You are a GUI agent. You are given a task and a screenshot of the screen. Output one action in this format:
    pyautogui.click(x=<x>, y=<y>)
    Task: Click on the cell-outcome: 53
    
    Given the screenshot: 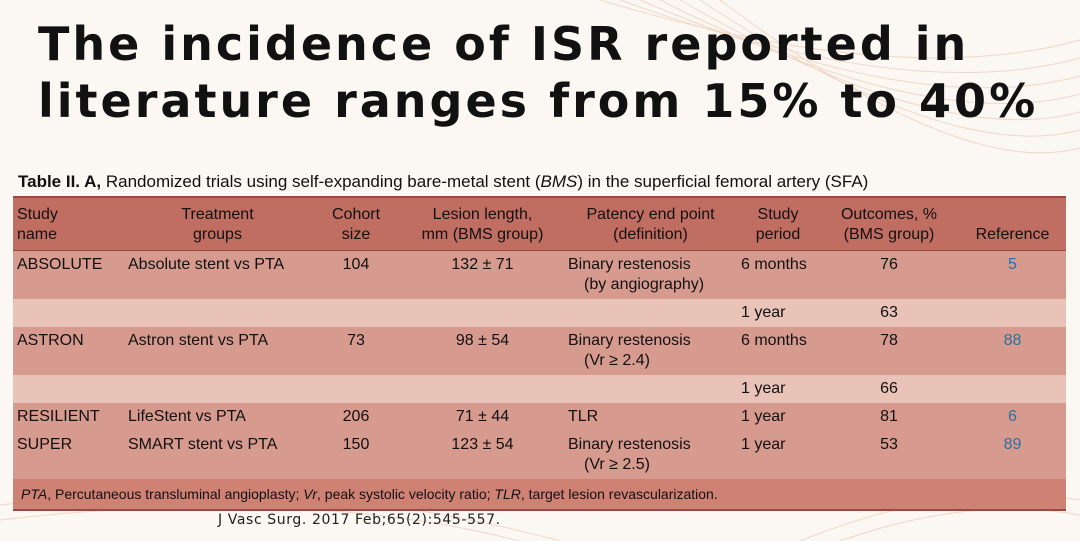 What is the action you would take?
    pyautogui.click(x=889, y=455)
    